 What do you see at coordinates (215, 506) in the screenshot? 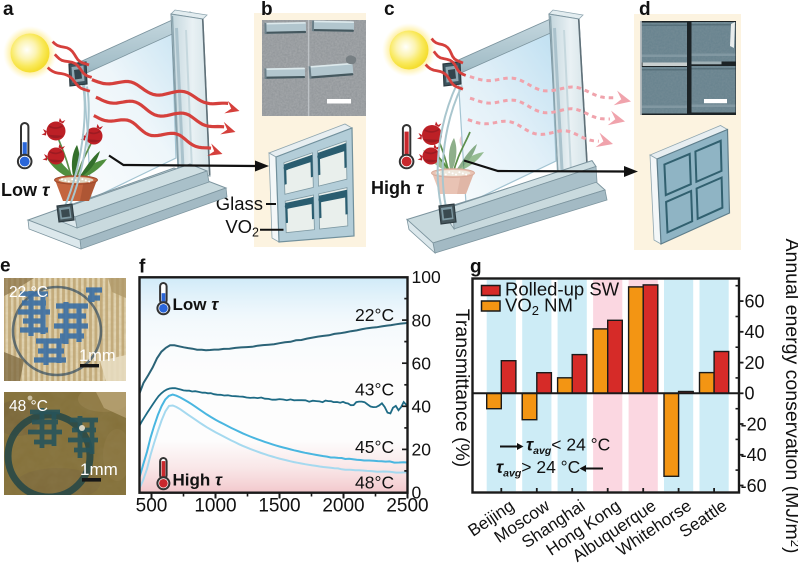
I see `svg-text: 1000` at bounding box center [215, 506].